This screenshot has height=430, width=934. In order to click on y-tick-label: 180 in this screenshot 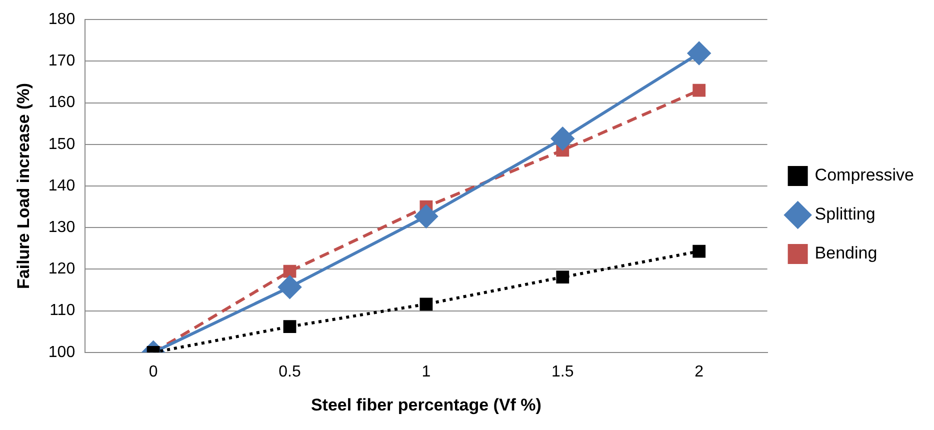, I will do `click(62, 19)`.